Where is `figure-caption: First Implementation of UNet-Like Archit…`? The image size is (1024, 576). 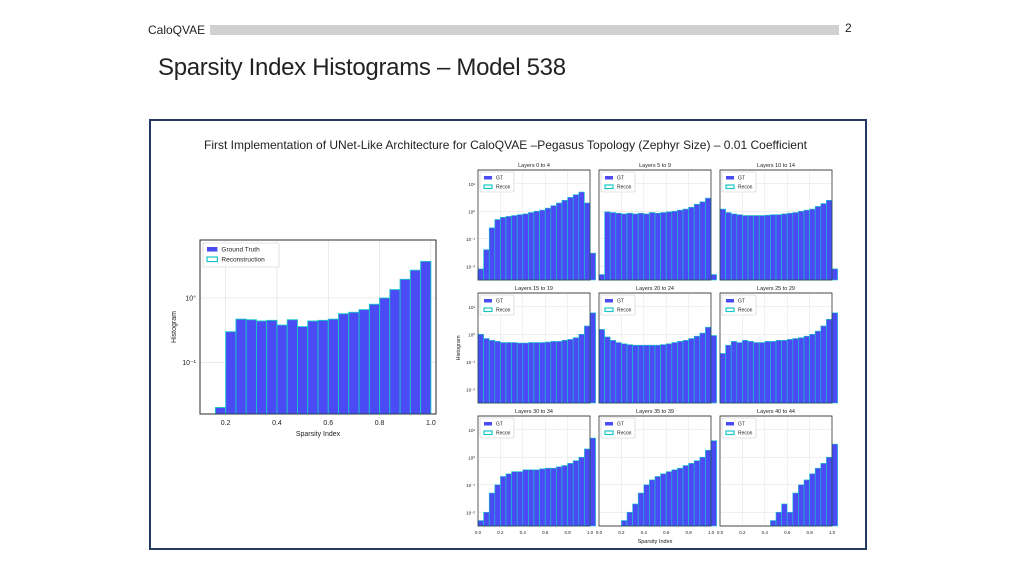
figure-caption: First Implementation of UNet-Like Archit… is located at coordinates (505, 145).